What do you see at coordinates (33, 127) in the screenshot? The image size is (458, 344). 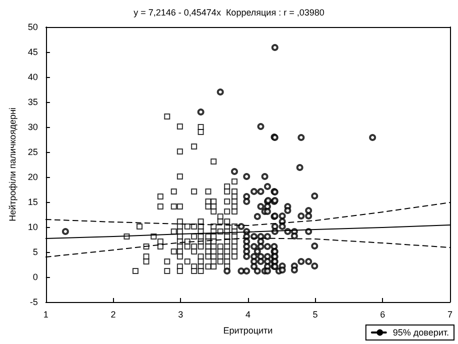 I see `y-tick-label: 30` at bounding box center [33, 127].